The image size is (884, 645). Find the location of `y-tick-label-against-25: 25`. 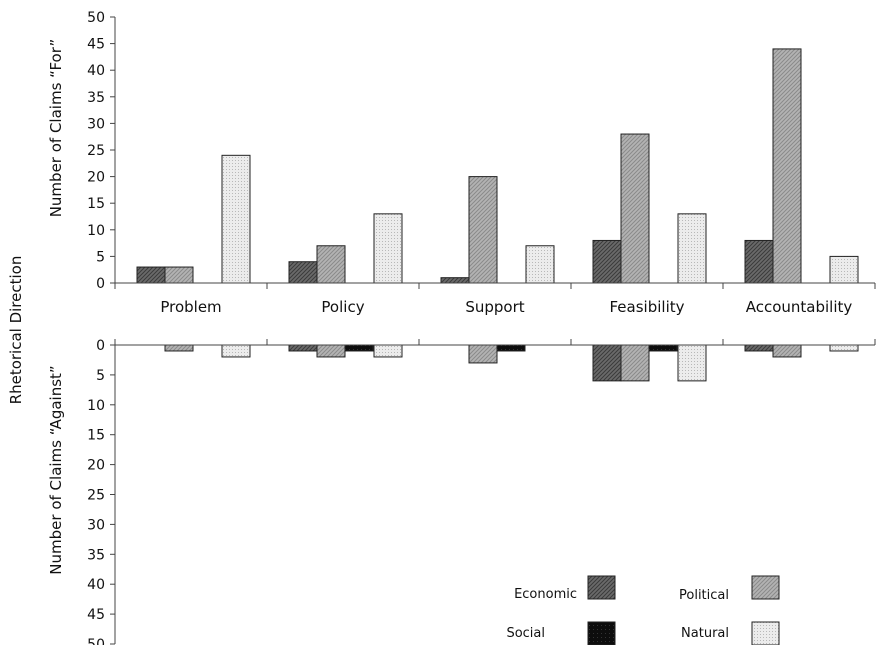

y-tick-label-against-25: 25 is located at coordinates (96, 496).